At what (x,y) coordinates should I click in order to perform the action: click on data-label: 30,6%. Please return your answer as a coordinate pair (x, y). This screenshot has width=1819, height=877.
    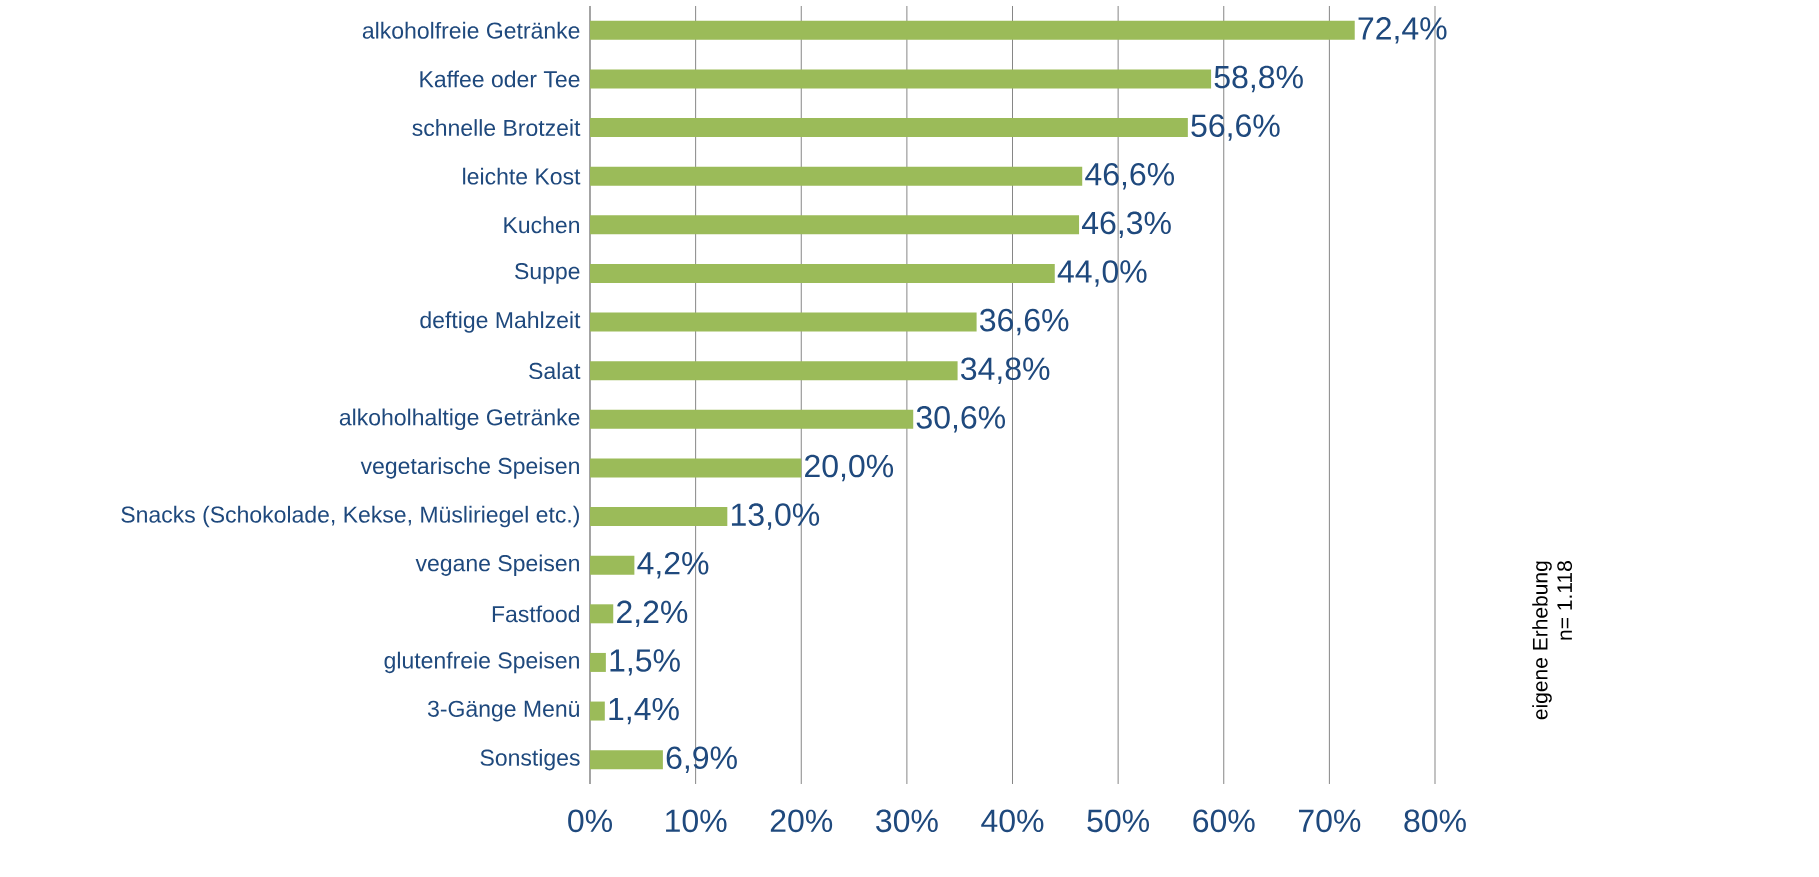
    Looking at the image, I should click on (961, 419).